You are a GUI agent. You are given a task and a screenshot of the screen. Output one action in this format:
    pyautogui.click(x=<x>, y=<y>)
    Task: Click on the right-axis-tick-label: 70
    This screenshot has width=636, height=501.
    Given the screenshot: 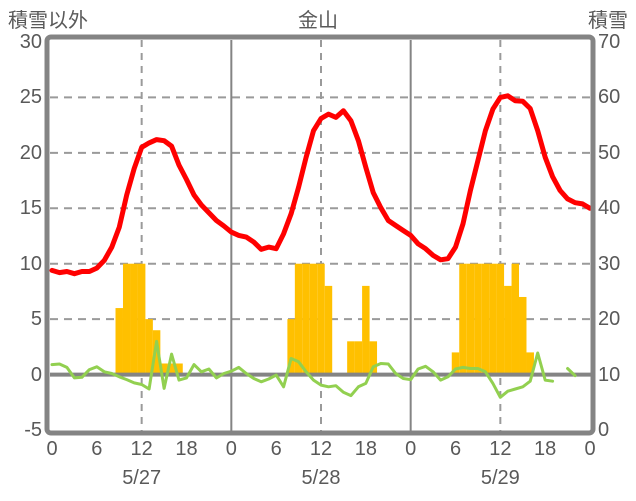 What is the action you would take?
    pyautogui.click(x=609, y=42)
    